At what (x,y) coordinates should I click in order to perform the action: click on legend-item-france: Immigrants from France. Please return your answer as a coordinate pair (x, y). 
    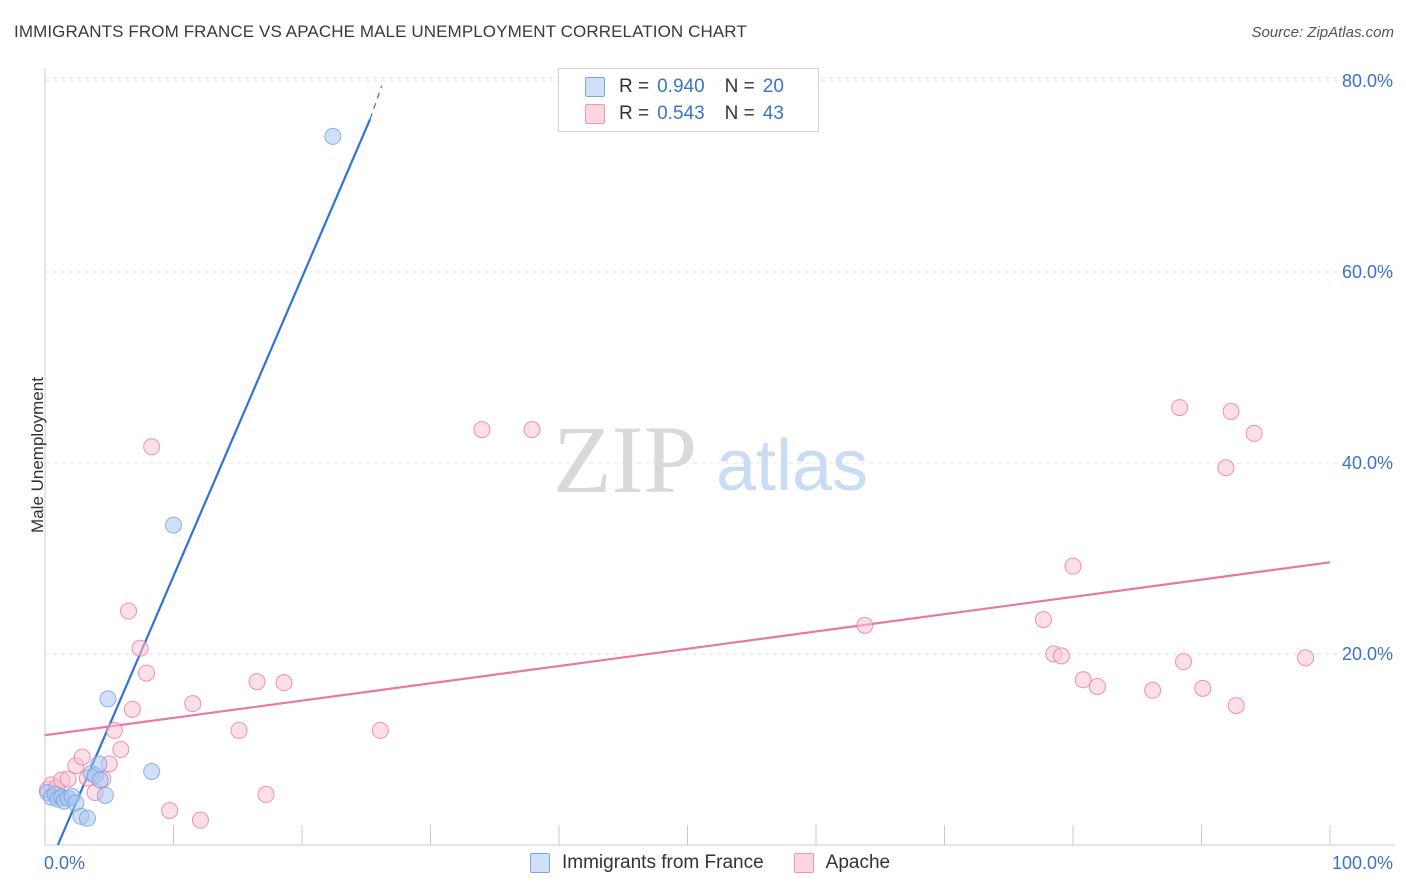
    Looking at the image, I should click on (647, 863).